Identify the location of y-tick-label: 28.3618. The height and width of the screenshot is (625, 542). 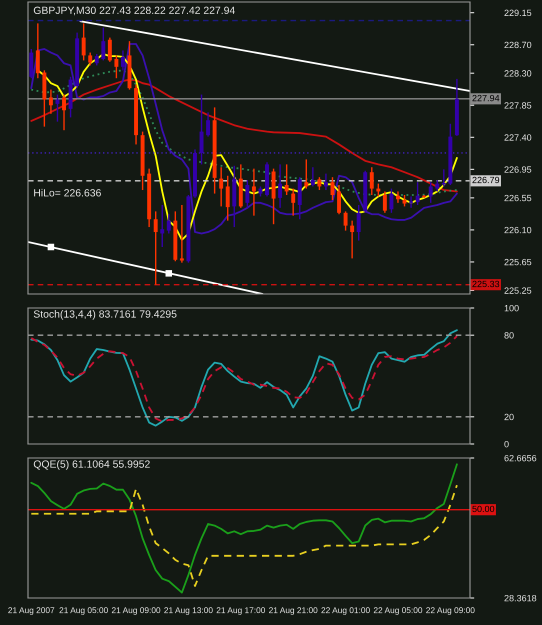
(520, 598).